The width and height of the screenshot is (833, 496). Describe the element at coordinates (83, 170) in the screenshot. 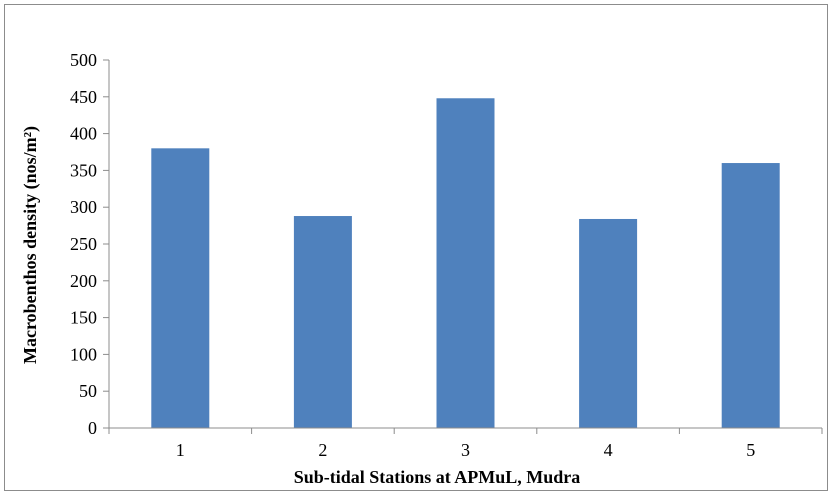

I see `y-tick-label: 350` at that location.